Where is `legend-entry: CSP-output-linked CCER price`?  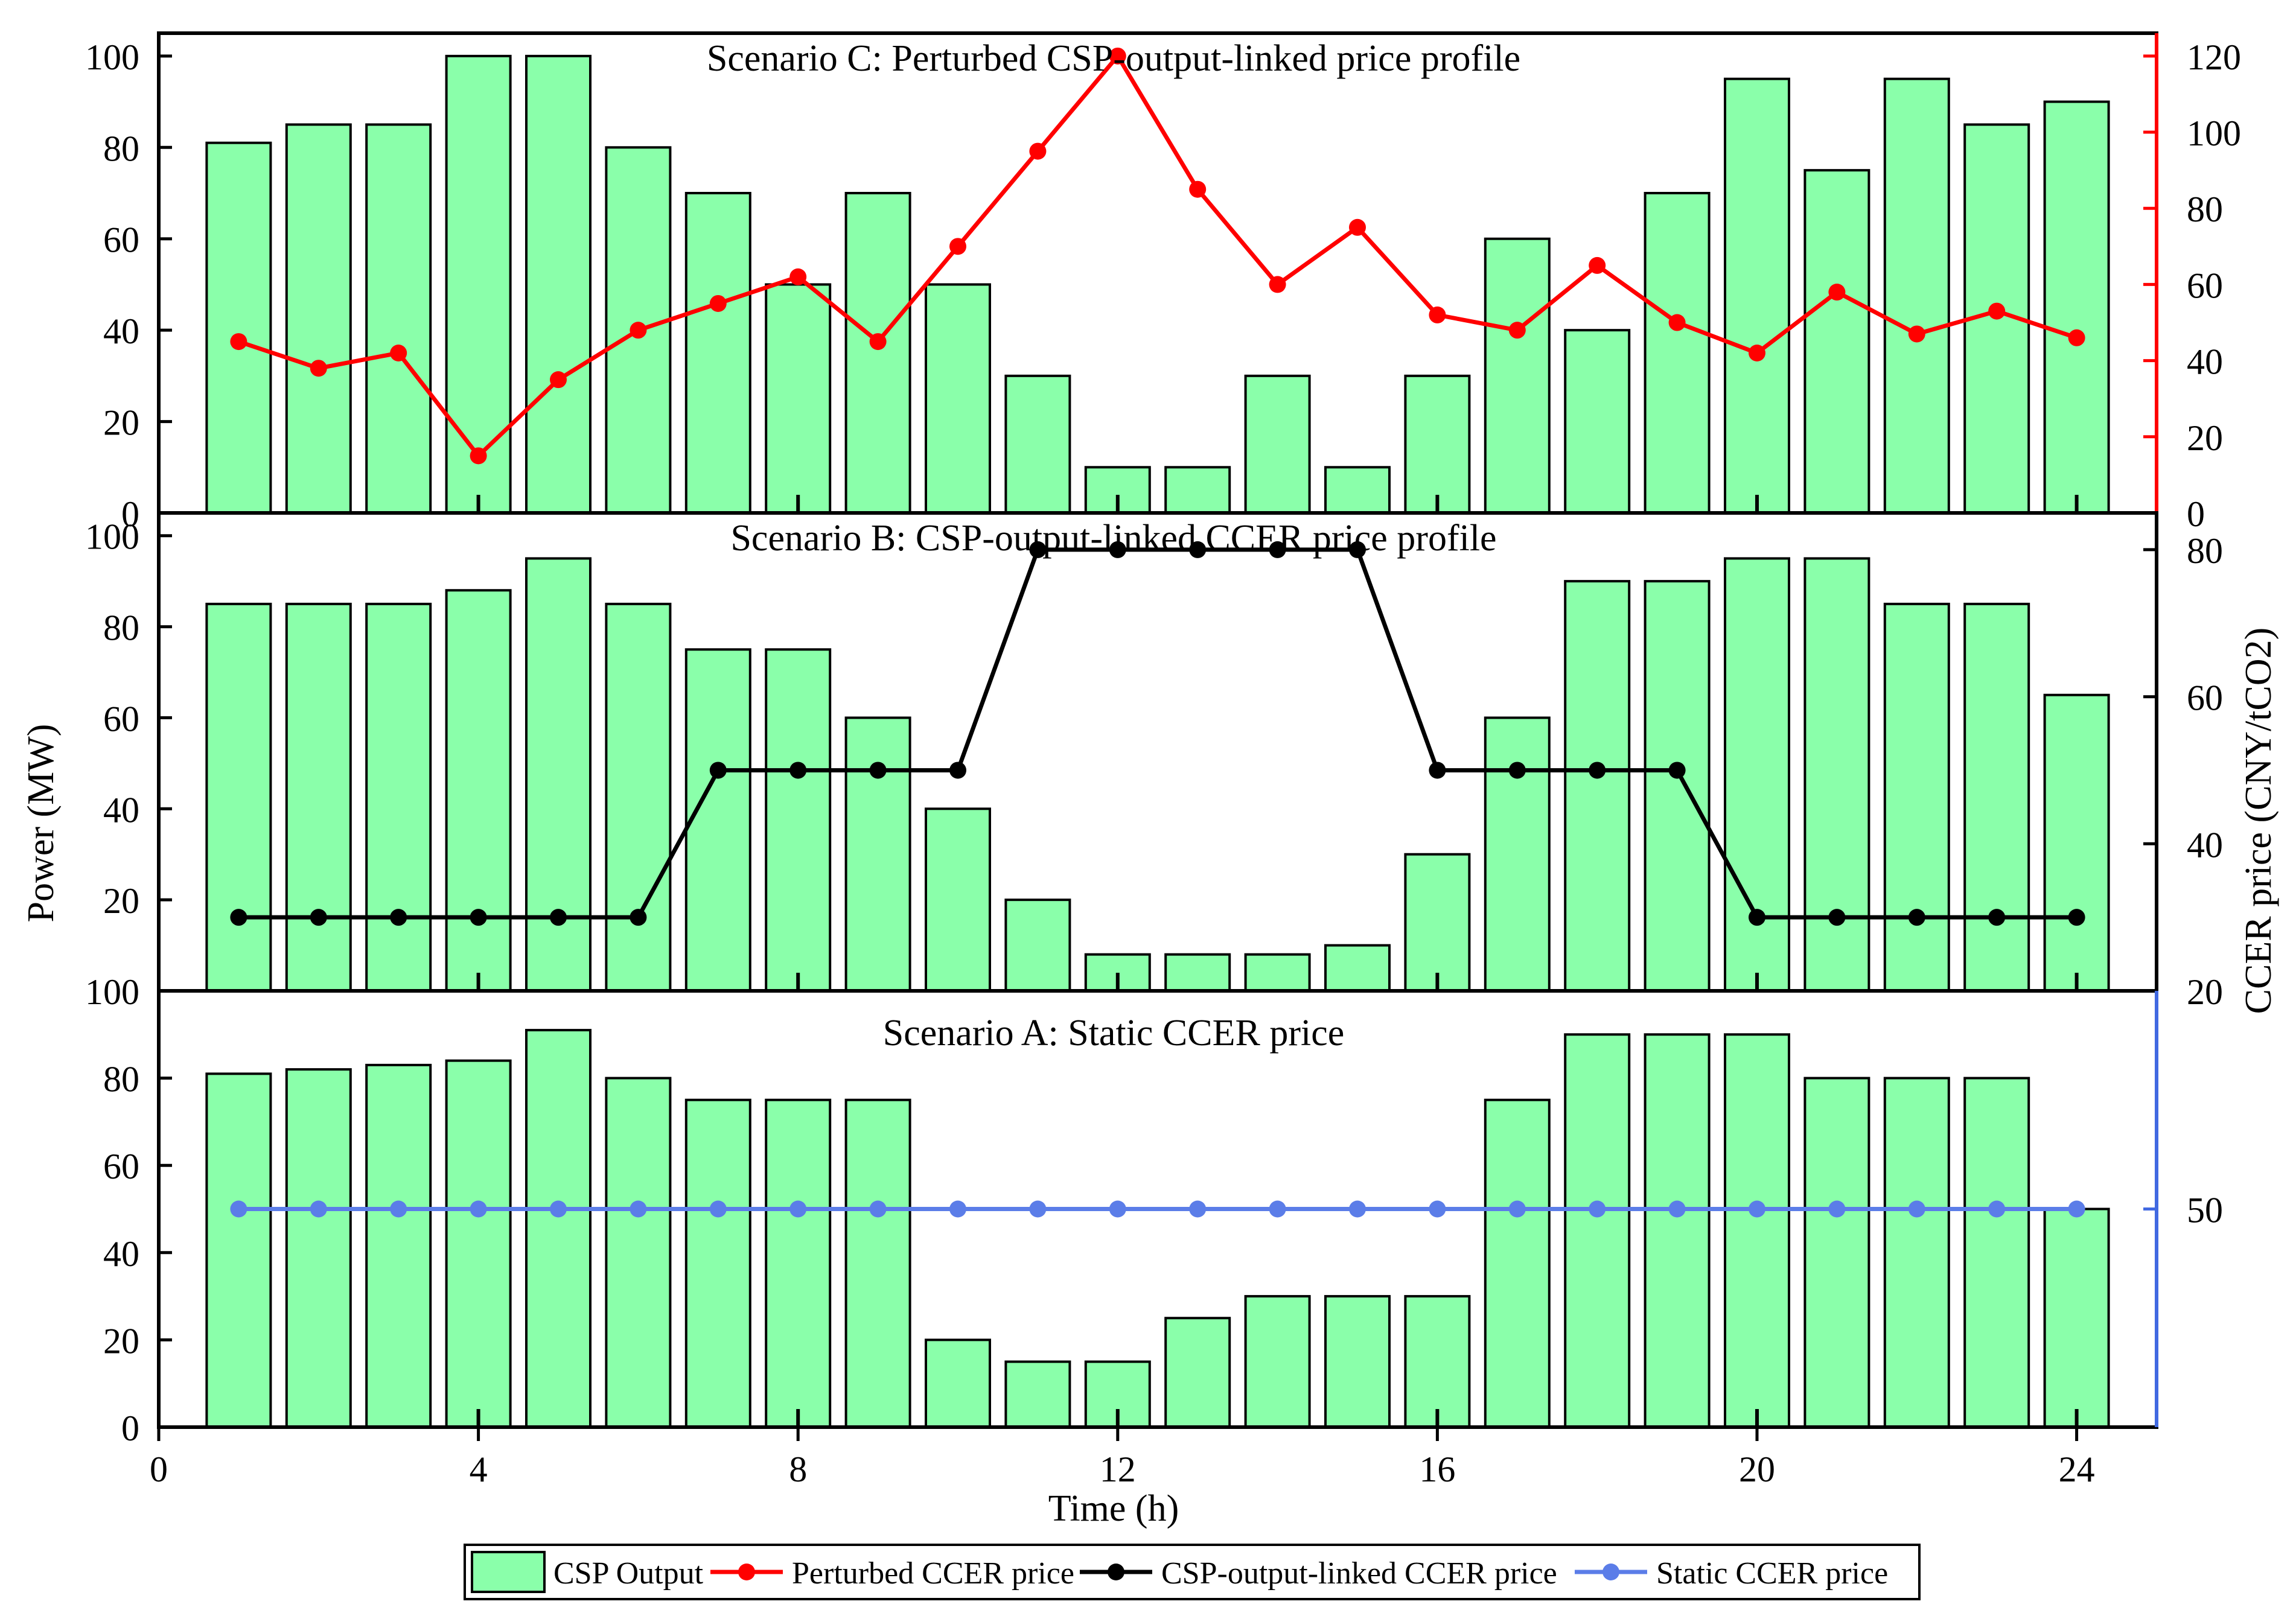 legend-entry: CSP-output-linked CCER price is located at coordinates (1318, 1574).